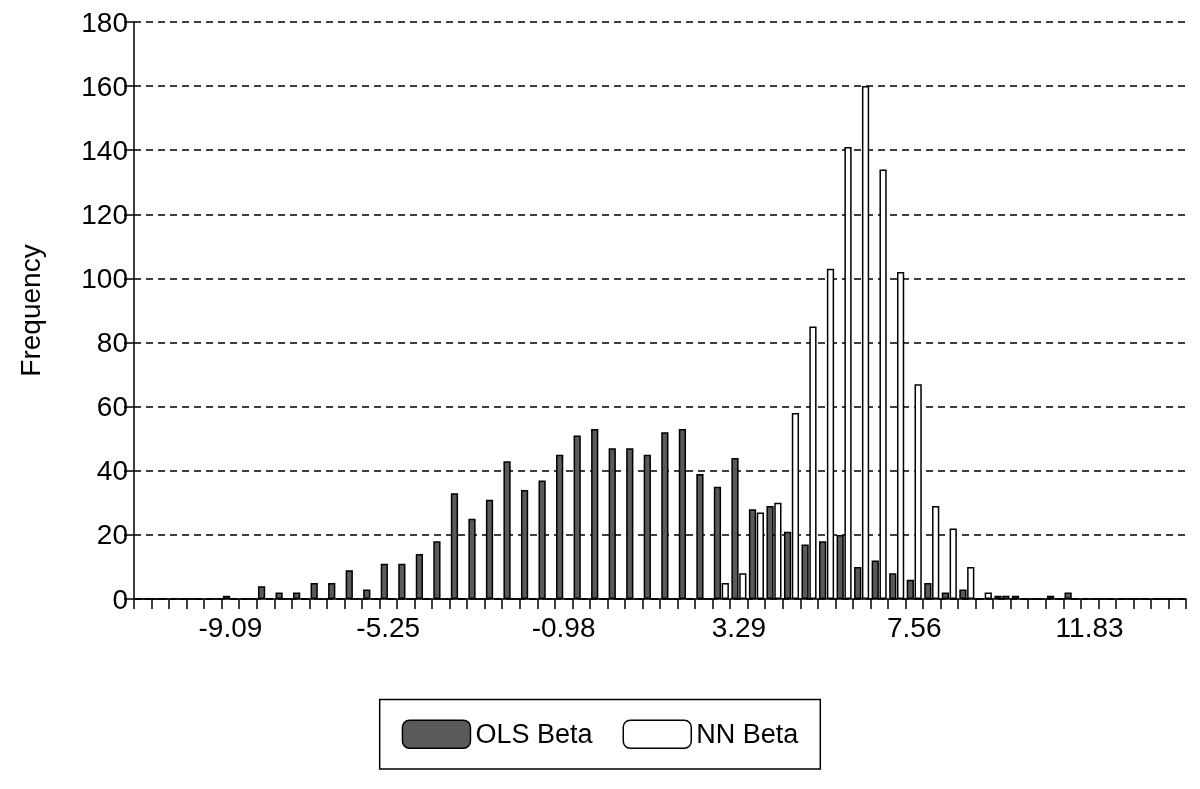  I want to click on y-tick-label: 120, so click(104, 214).